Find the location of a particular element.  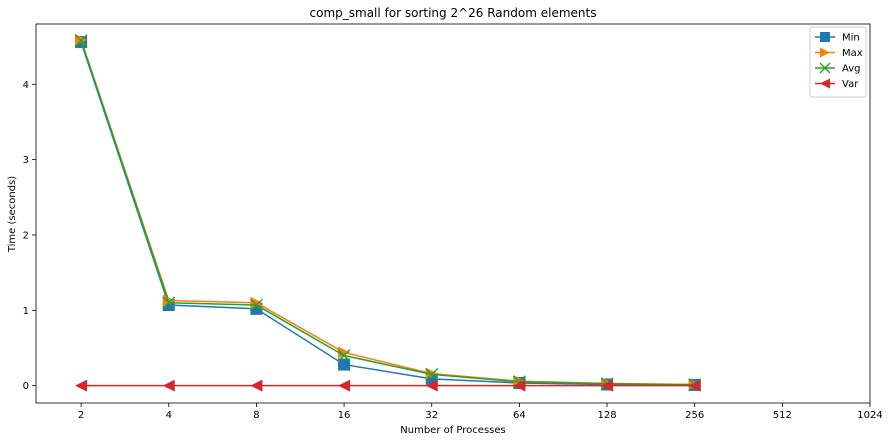

x-tick-label: 128 is located at coordinates (606, 415).